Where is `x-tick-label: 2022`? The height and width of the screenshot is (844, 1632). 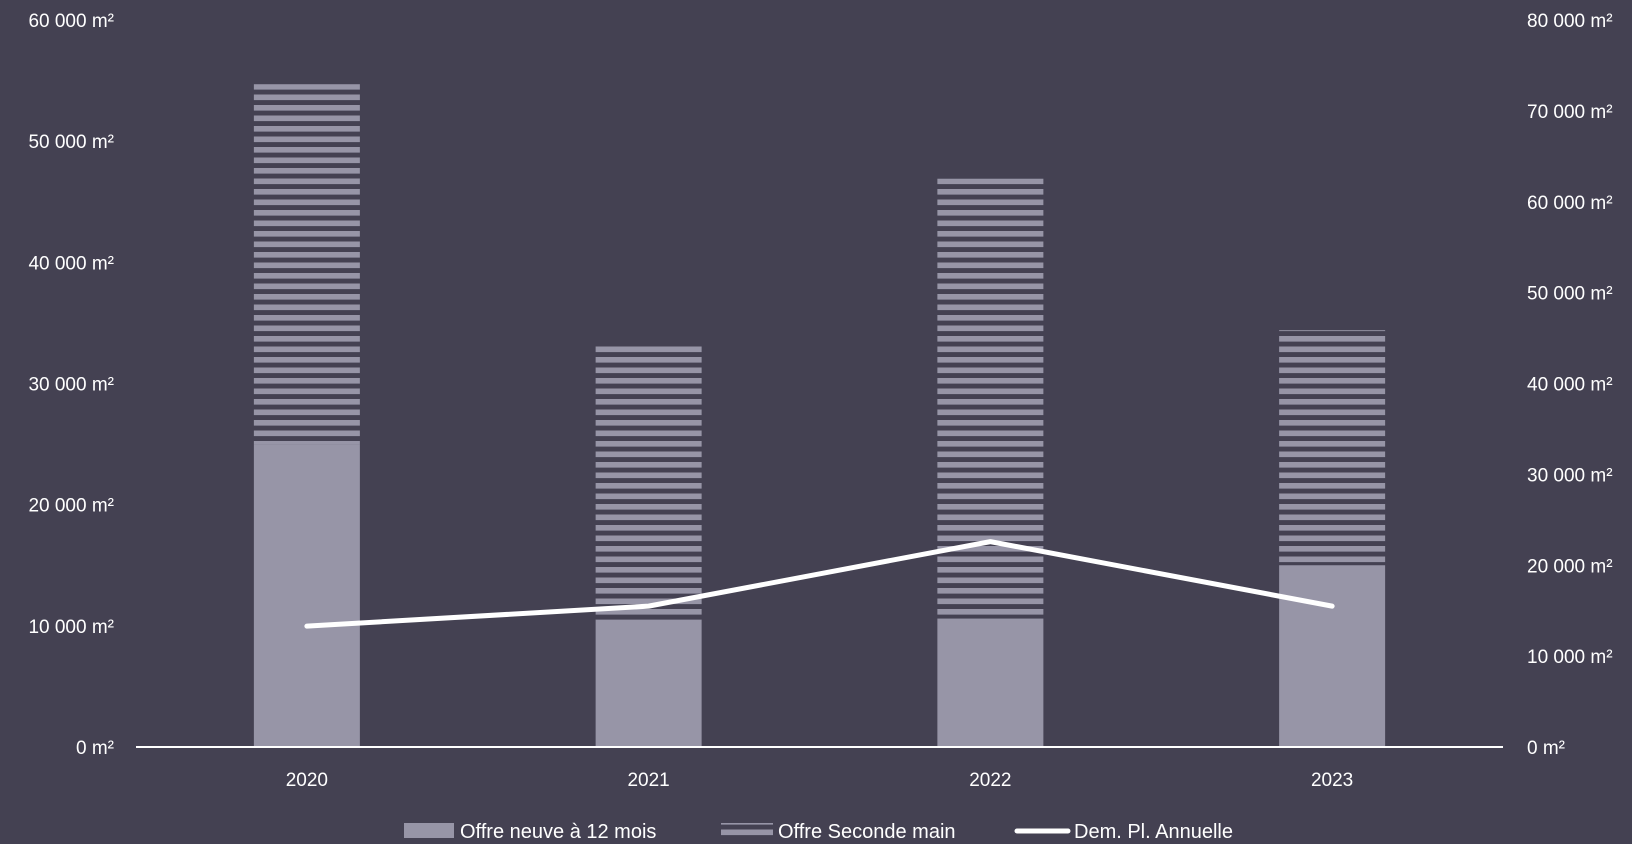
x-tick-label: 2022 is located at coordinates (990, 780).